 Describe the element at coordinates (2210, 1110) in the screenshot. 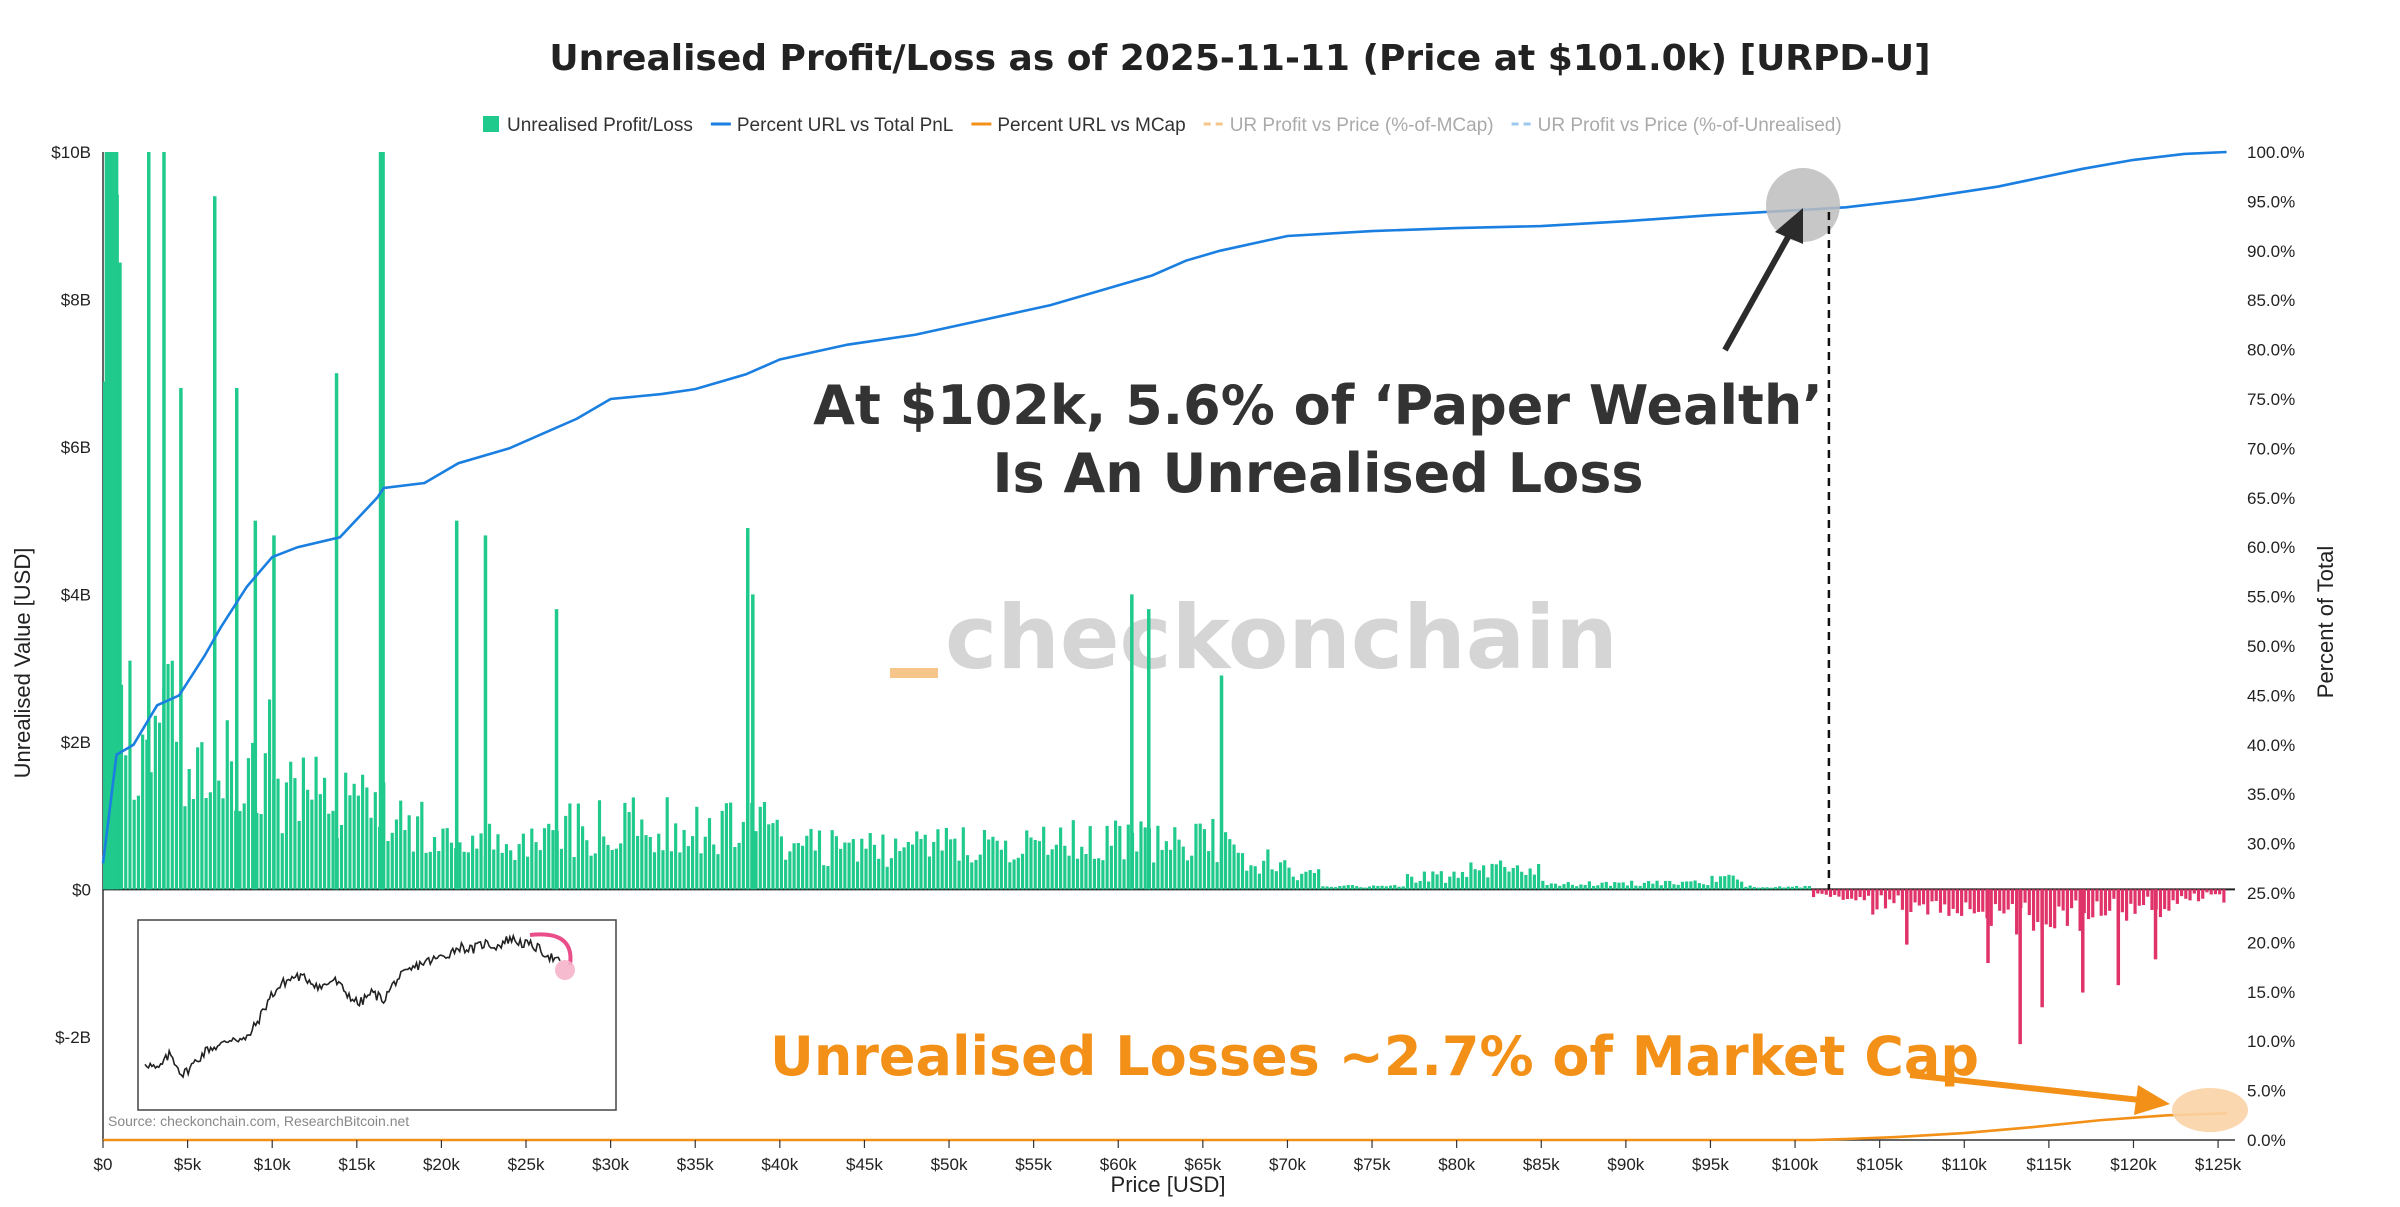

I see `highlight-circle-orange` at that location.